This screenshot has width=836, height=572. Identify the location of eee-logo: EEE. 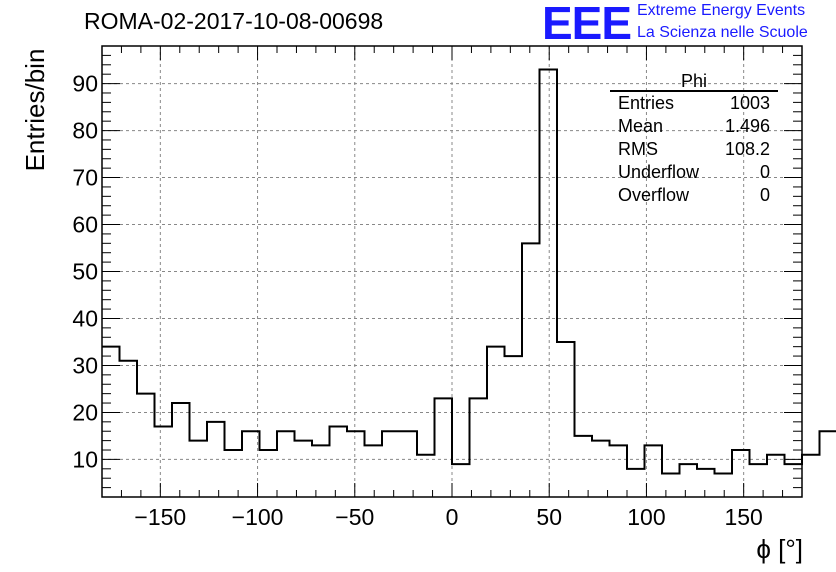
(587, 24).